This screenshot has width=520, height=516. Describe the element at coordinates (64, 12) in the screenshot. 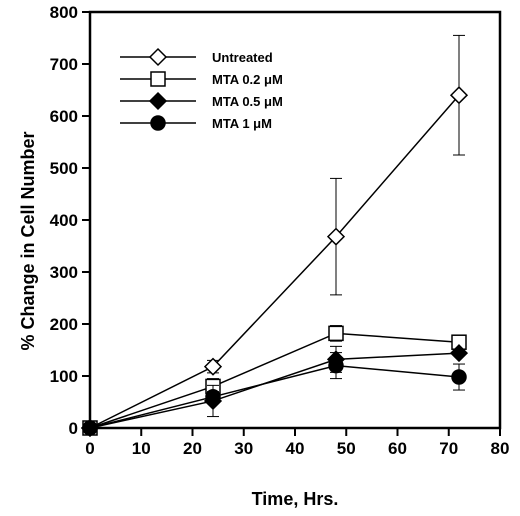

I see `y-tick-label: 800` at that location.